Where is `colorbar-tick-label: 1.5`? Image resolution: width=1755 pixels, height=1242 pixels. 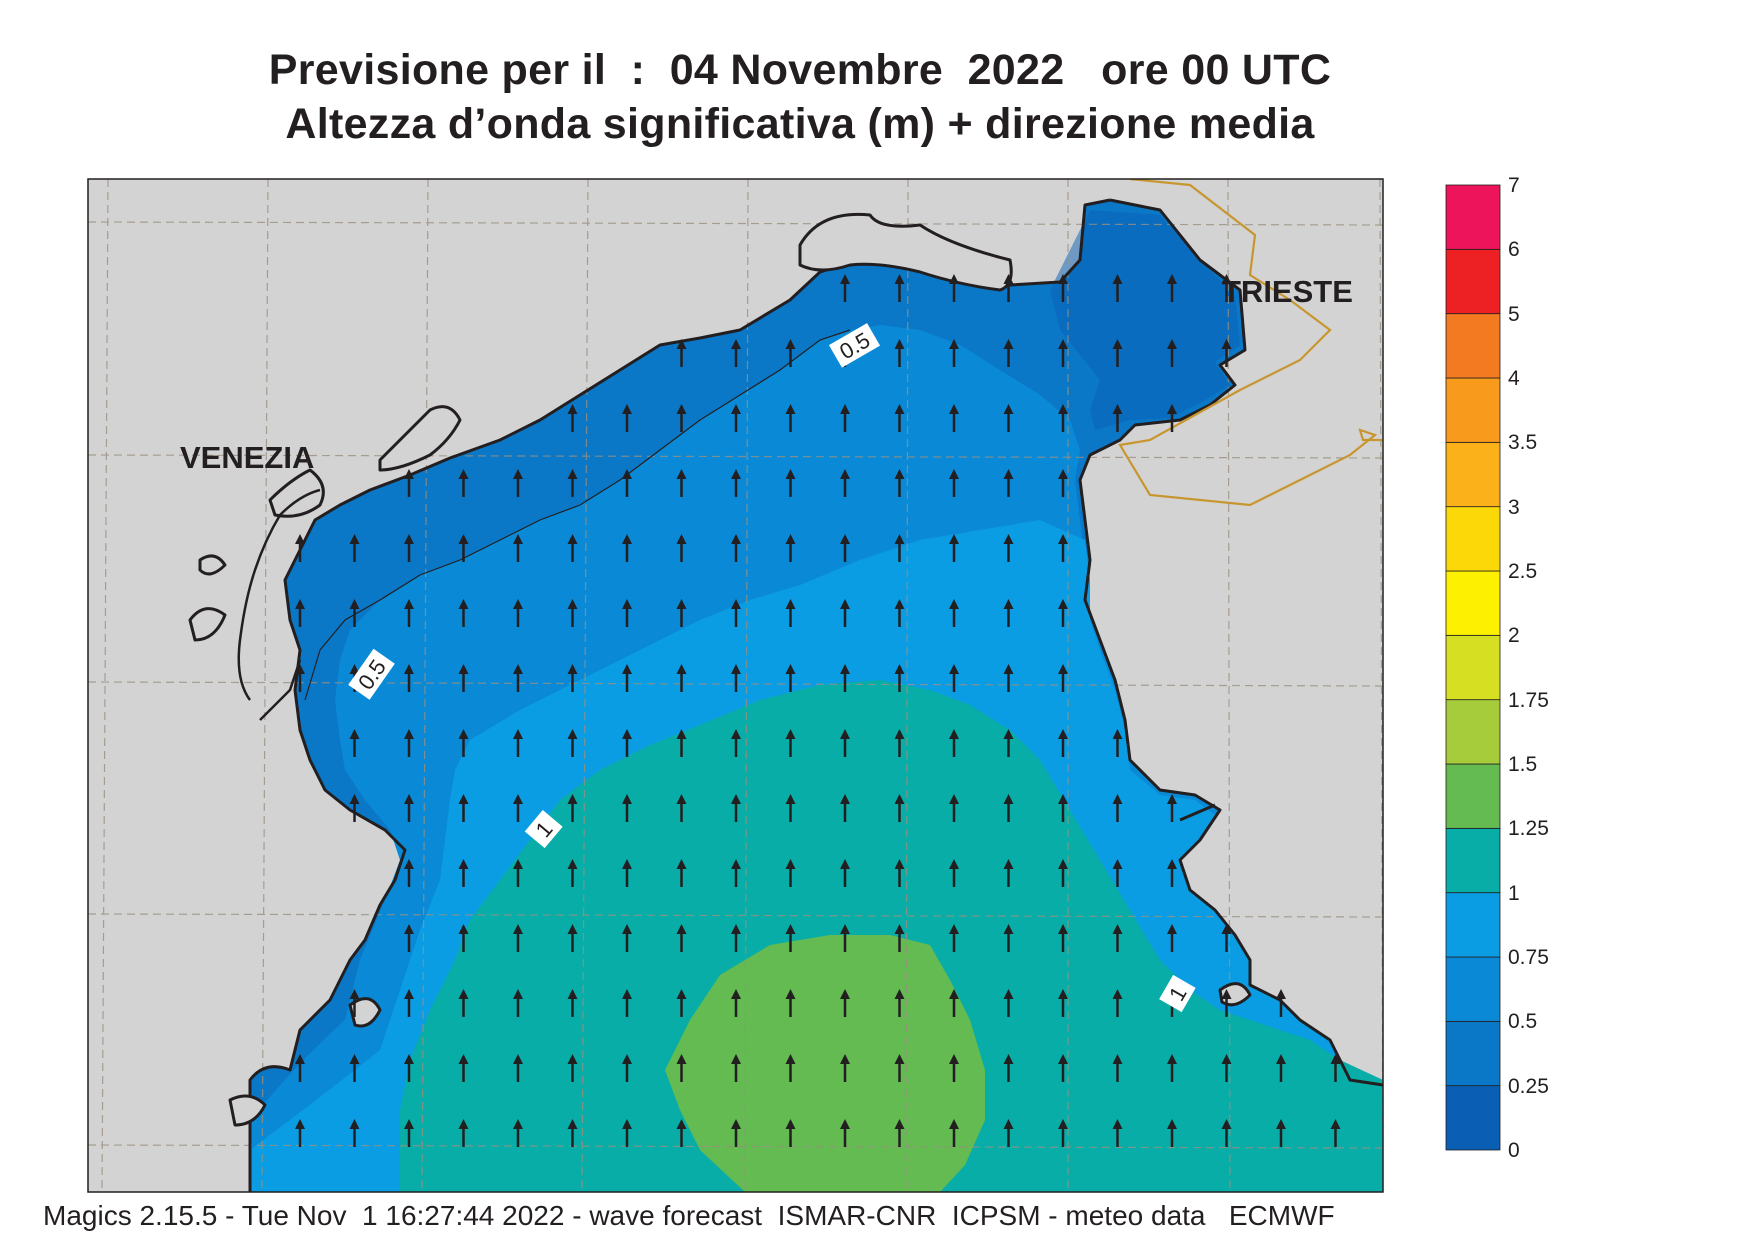
colorbar-tick-label: 1.5 is located at coordinates (1523, 764).